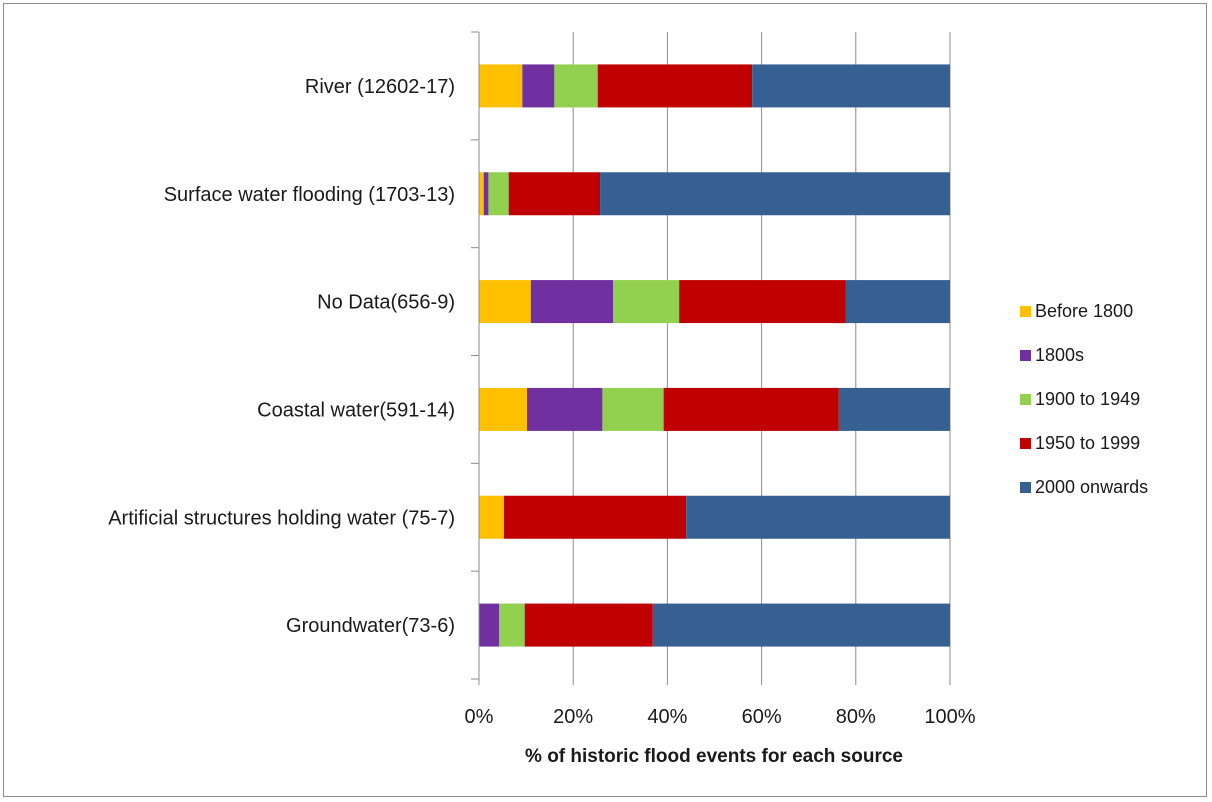 This screenshot has width=1212, height=802. Describe the element at coordinates (1087, 443) in the screenshot. I see `legend-label: 1950 to 1999` at that location.